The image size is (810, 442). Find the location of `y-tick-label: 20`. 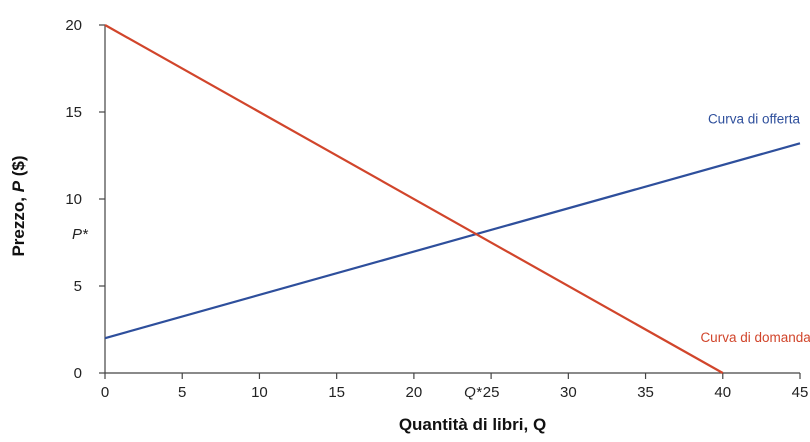

y-tick-label: 20 is located at coordinates (73, 25).